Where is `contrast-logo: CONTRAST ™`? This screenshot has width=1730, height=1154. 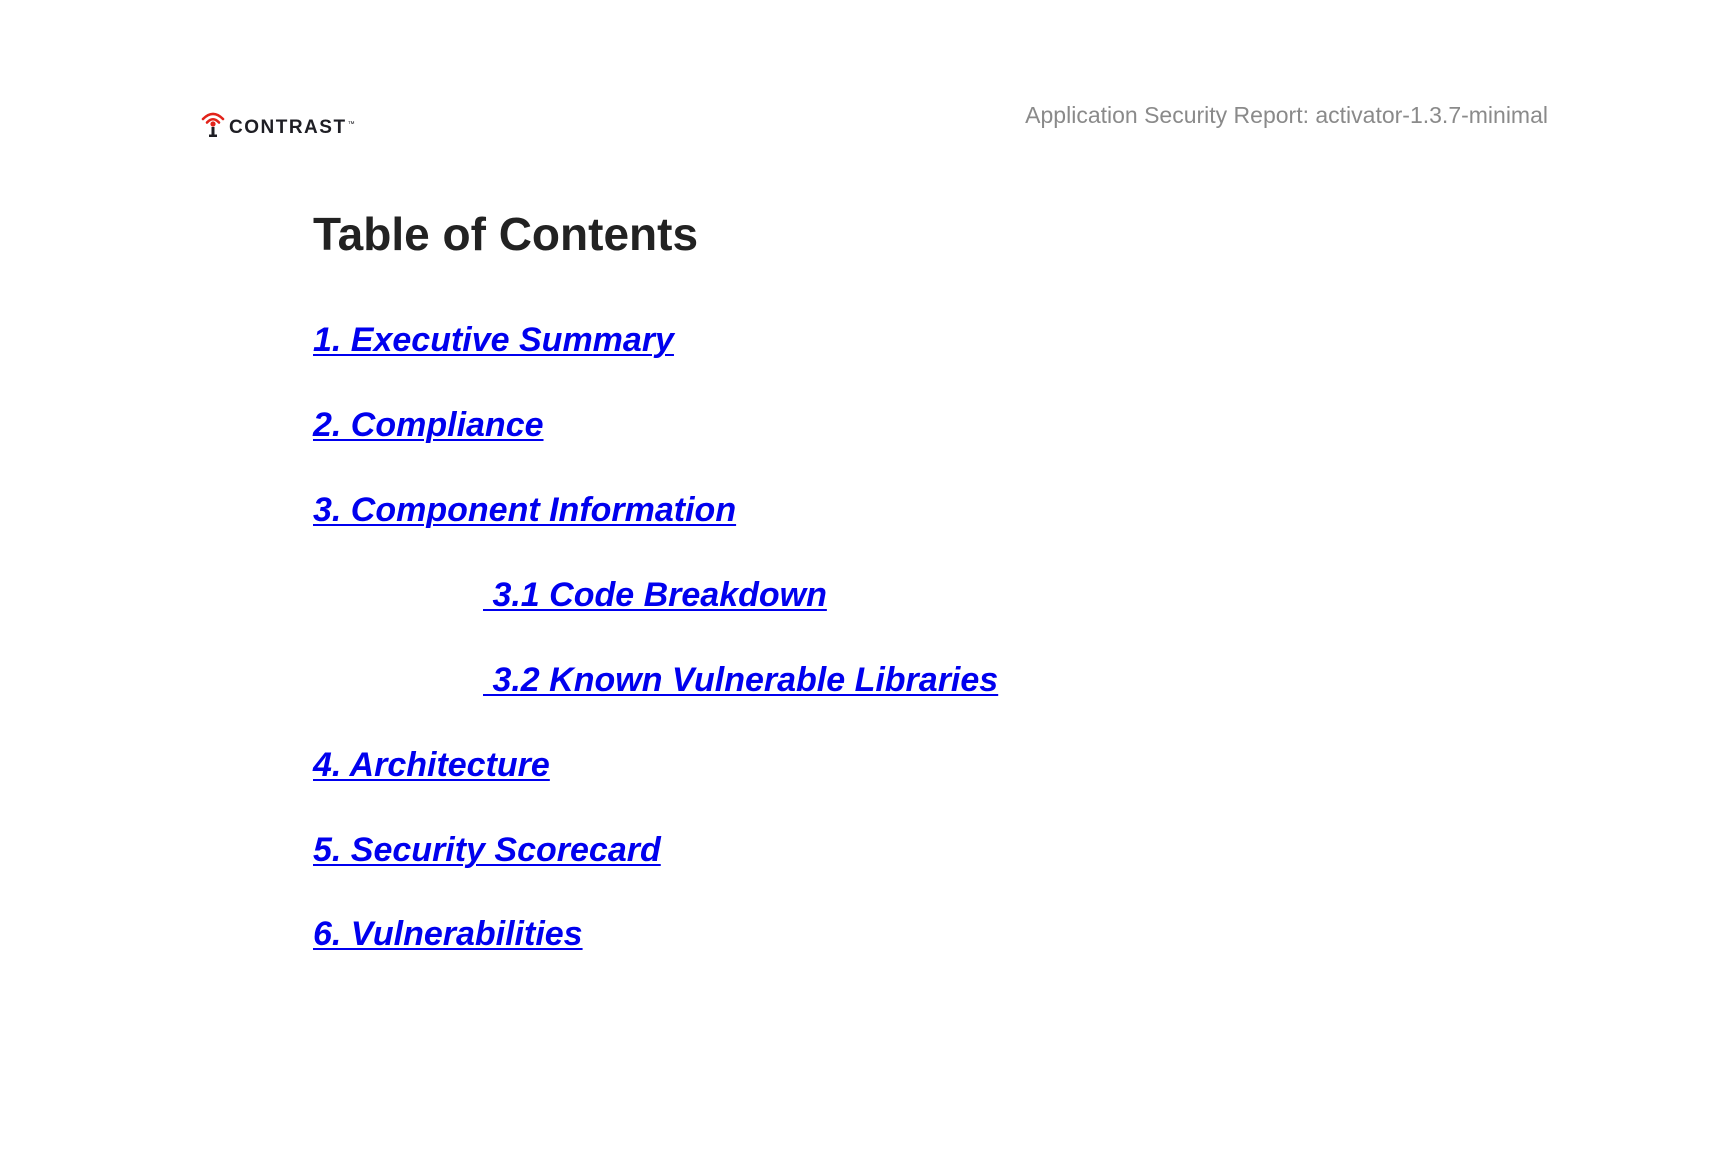
contrast-logo: CONTRAST ™ is located at coordinates (277, 123).